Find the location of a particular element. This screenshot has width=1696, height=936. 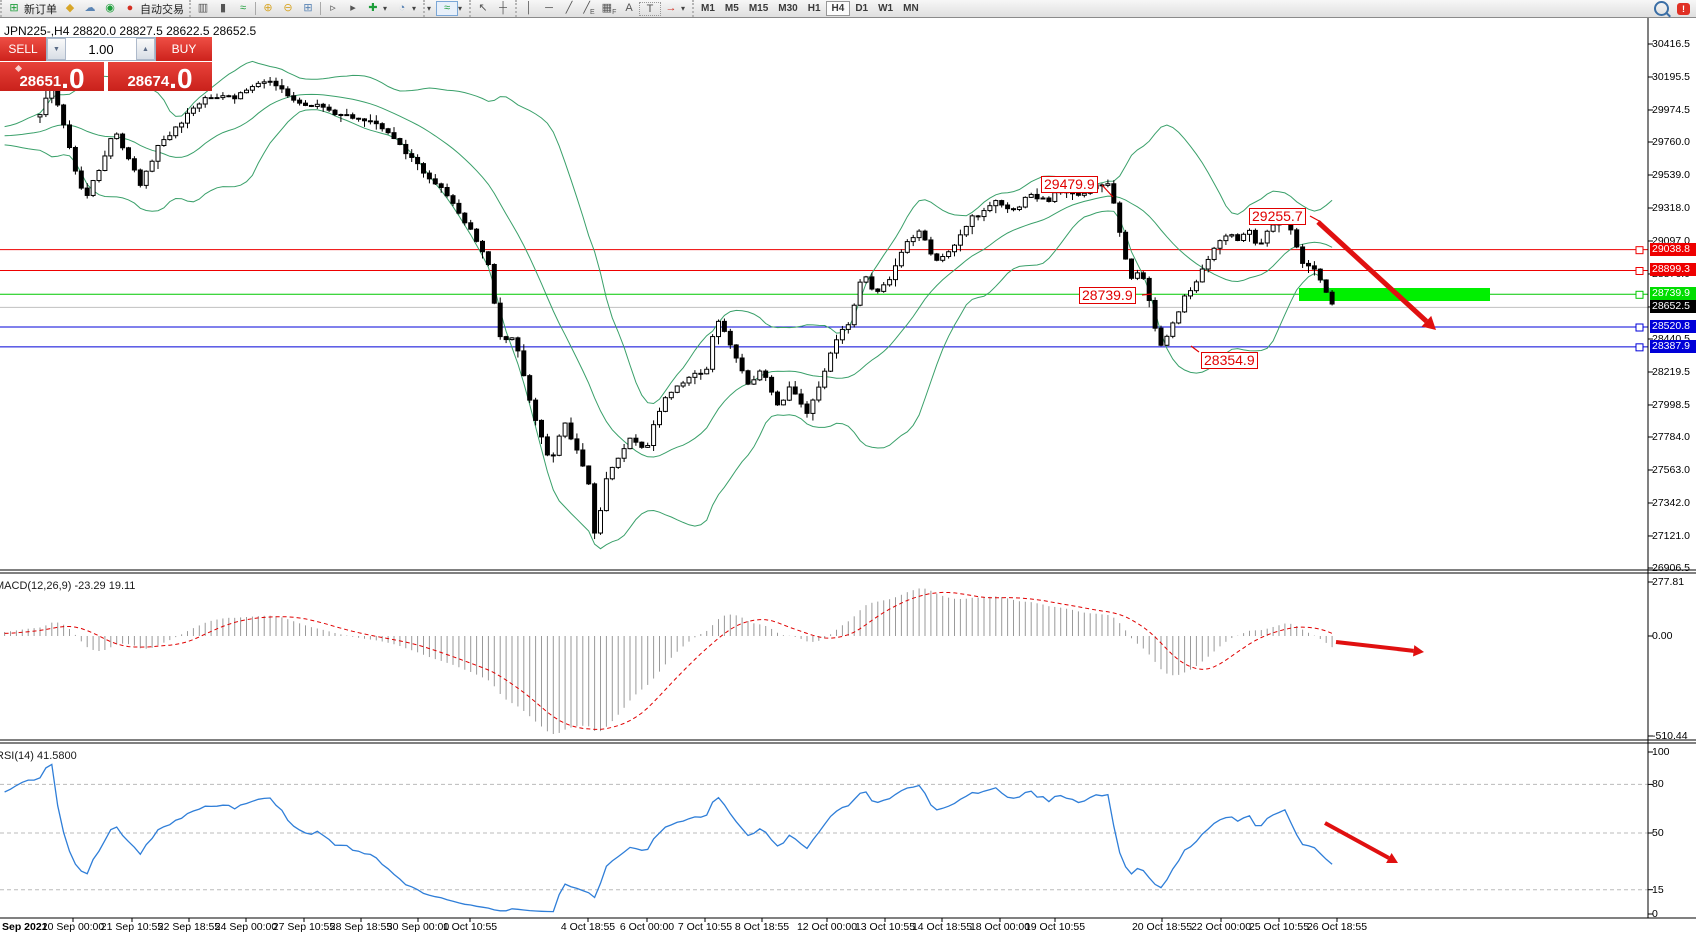

candlestick-chart-icon: ▮ is located at coordinates (223, 8).